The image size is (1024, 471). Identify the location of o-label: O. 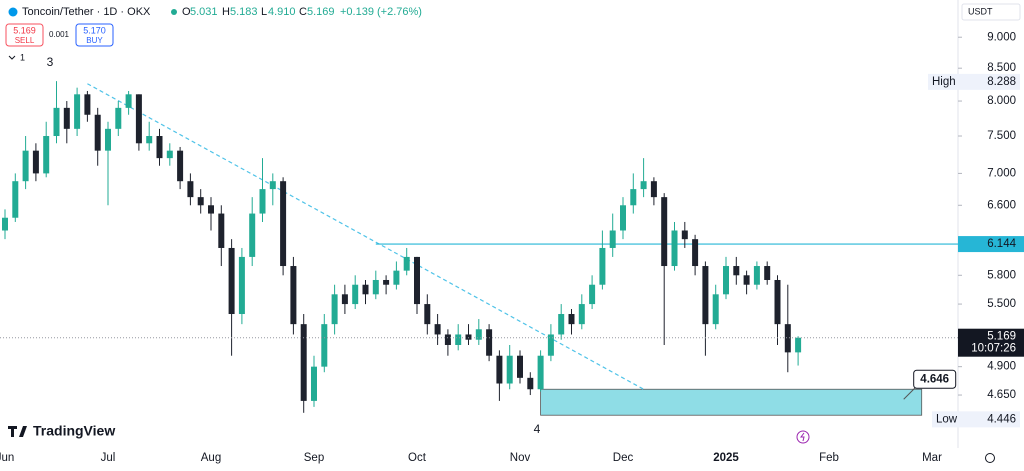
(186, 12).